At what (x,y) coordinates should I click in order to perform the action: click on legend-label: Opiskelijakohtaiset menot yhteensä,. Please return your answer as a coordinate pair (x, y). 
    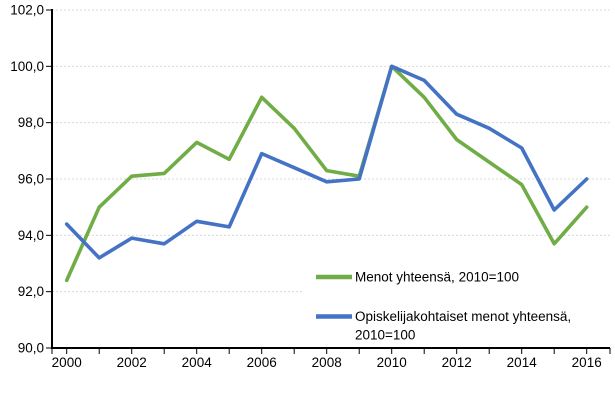
    Looking at the image, I should click on (463, 316).